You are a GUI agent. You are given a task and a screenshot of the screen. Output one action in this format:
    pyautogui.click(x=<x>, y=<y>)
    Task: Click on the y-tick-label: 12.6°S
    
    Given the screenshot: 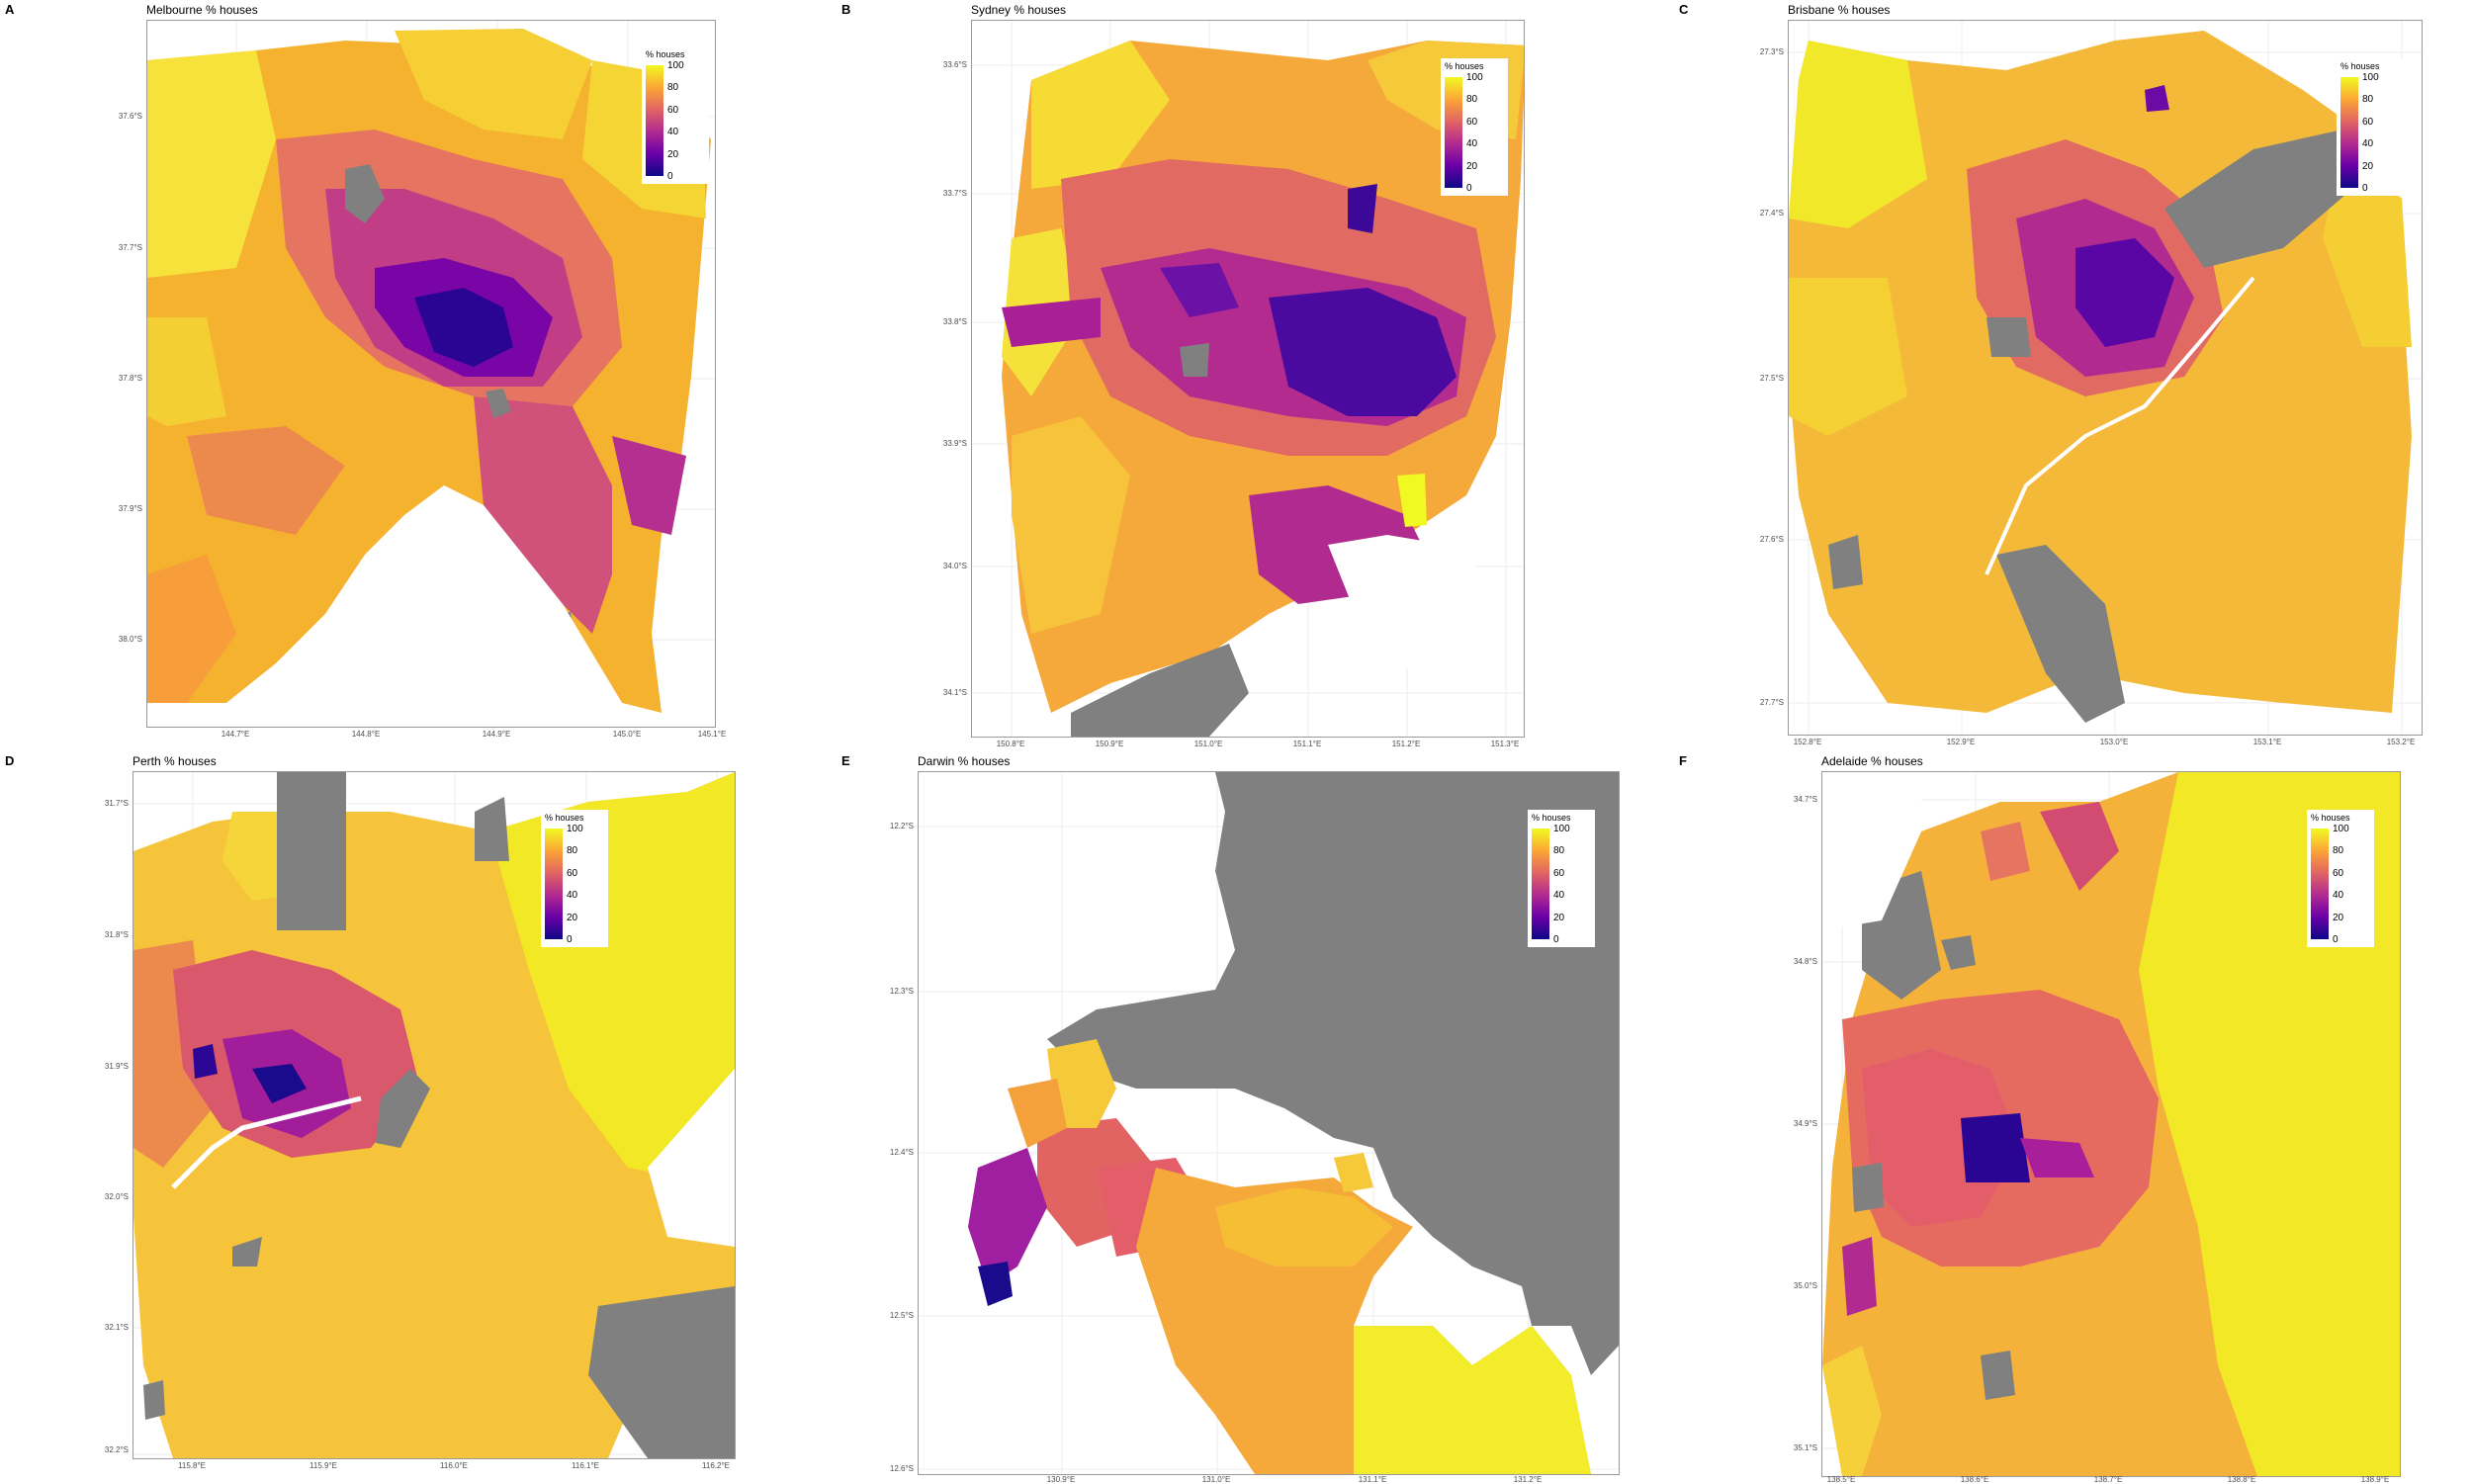 What is the action you would take?
    pyautogui.click(x=901, y=1468)
    